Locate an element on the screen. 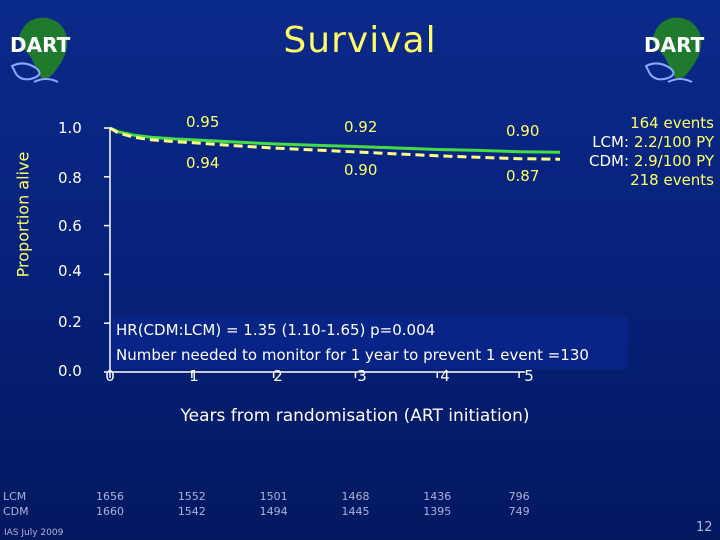 This screenshot has height=540, width=720. risk-cell-cdm: 1395 is located at coordinates (437, 511).